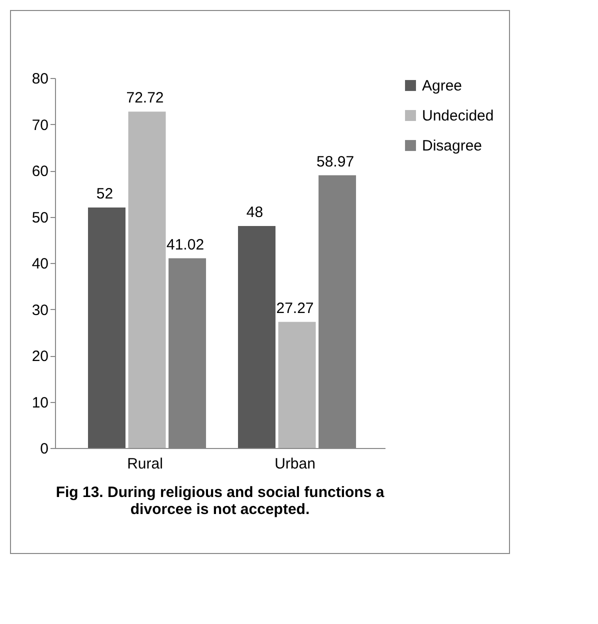 The image size is (598, 624). Describe the element at coordinates (335, 161) in the screenshot. I see `data-label: 58.97` at that location.